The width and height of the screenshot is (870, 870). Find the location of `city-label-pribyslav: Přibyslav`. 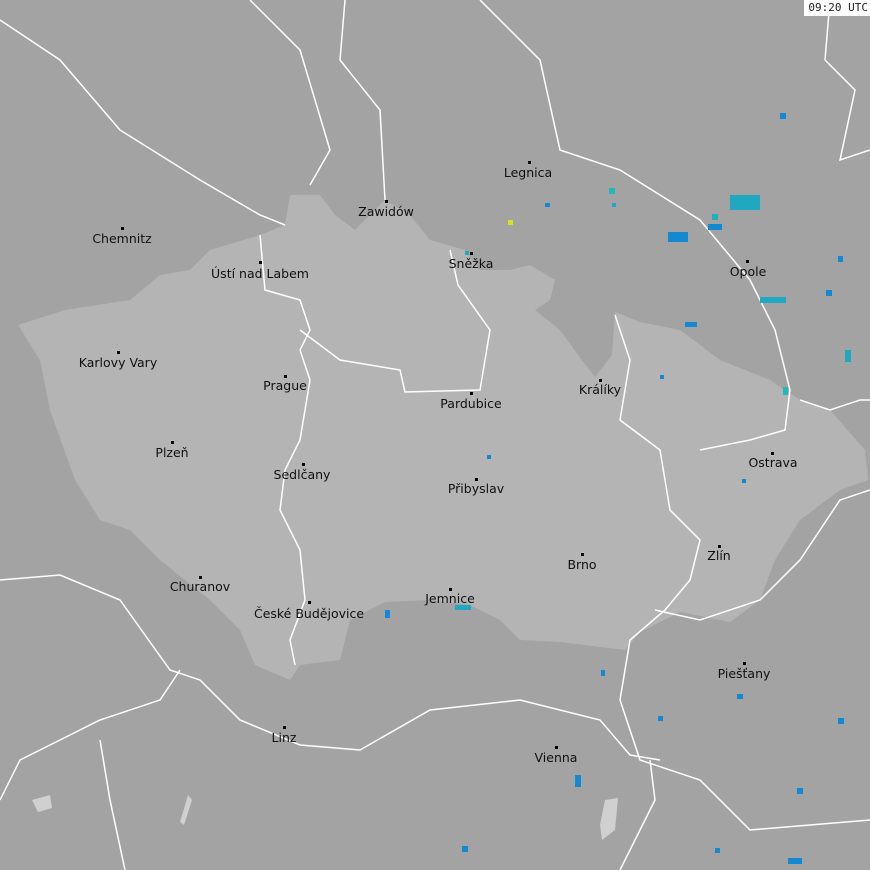

city-label-pribyslav: Přibyslav is located at coordinates (476, 488).